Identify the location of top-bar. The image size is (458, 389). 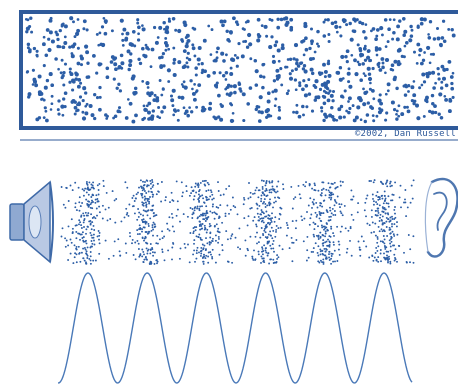
(239, 12).